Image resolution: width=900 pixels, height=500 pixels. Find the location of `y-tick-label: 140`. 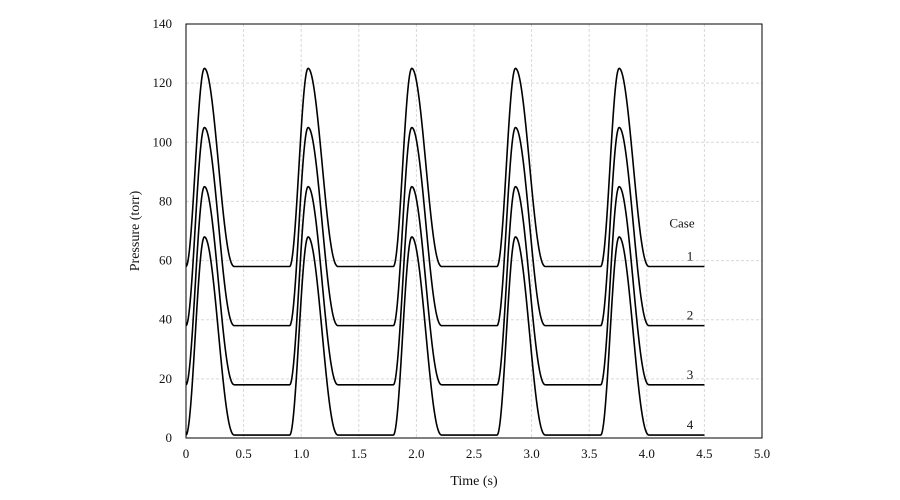

y-tick-label: 140 is located at coordinates (163, 23).